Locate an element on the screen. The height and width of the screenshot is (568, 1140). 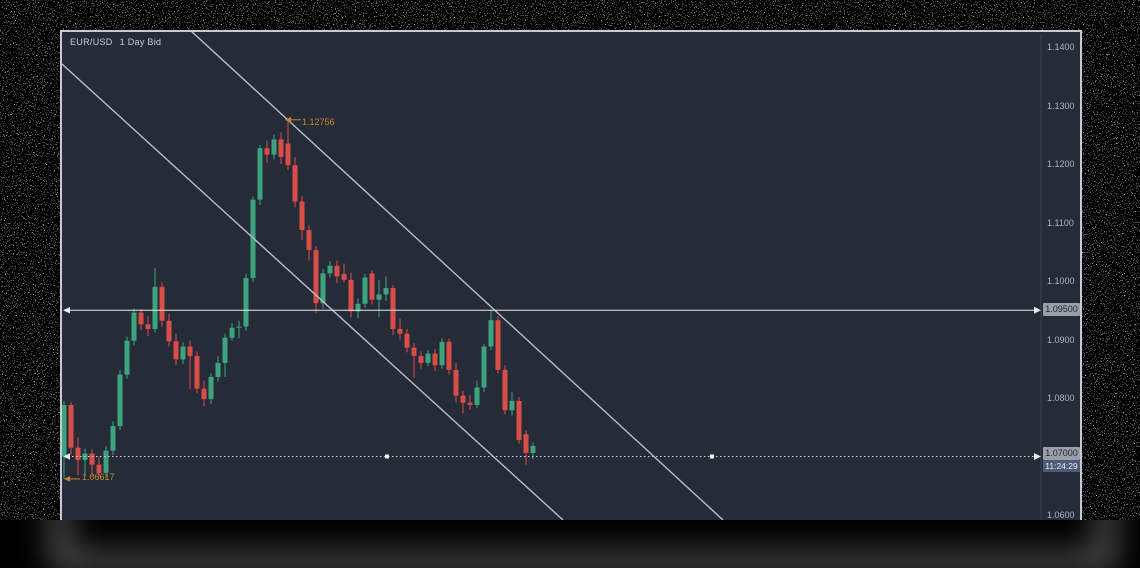
chart-title: EUR/USD 1 Day Bid is located at coordinates (115, 42).